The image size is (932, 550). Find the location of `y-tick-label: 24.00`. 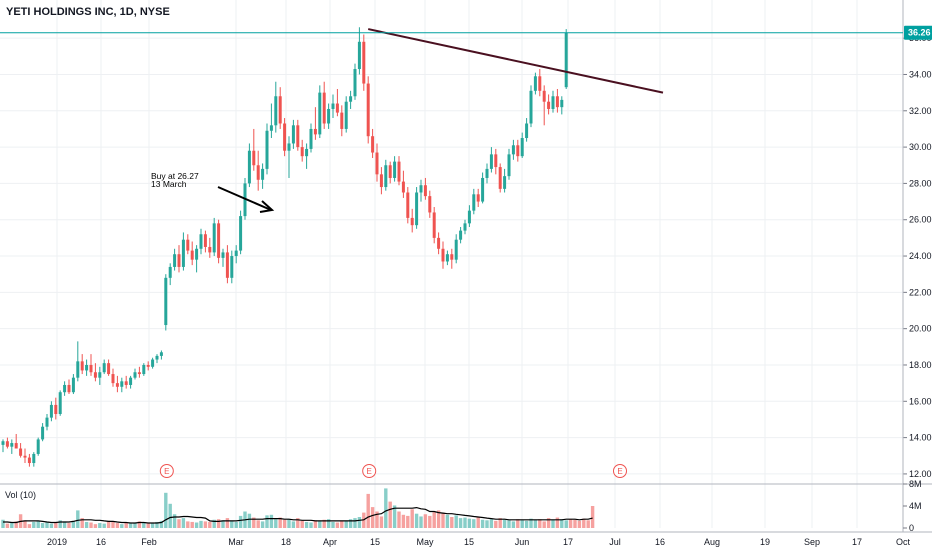

y-tick-label: 24.00 is located at coordinates (920, 256).